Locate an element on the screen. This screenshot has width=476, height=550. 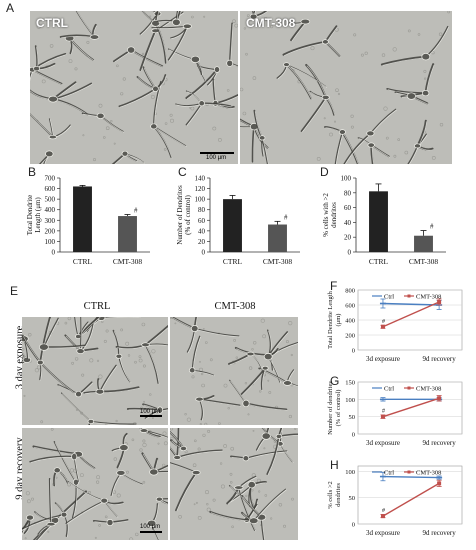
panel-letter-a: A is located at coordinates (10, 8).